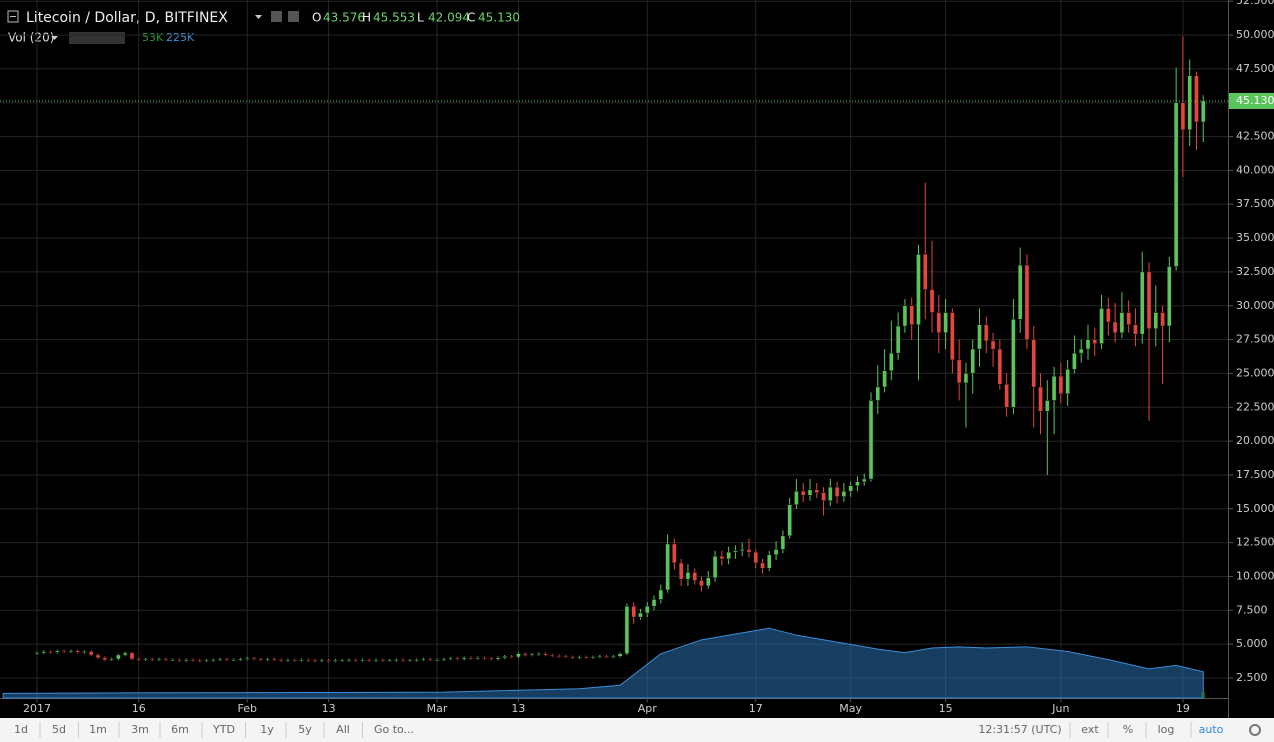 The height and width of the screenshot is (742, 1274). I want to click on range-button: 5y, so click(305, 729).